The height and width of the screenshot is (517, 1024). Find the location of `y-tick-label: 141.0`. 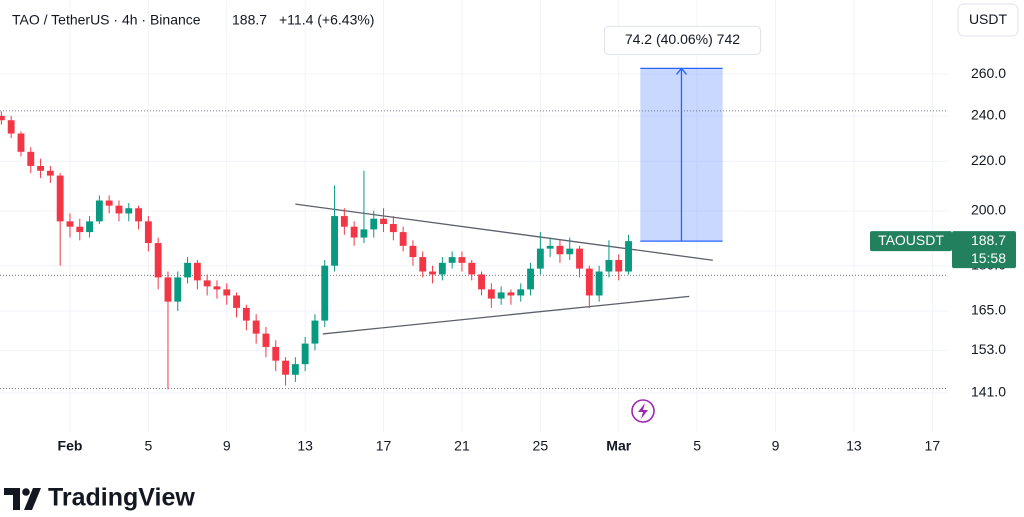

y-tick-label: 141.0 is located at coordinates (988, 392).